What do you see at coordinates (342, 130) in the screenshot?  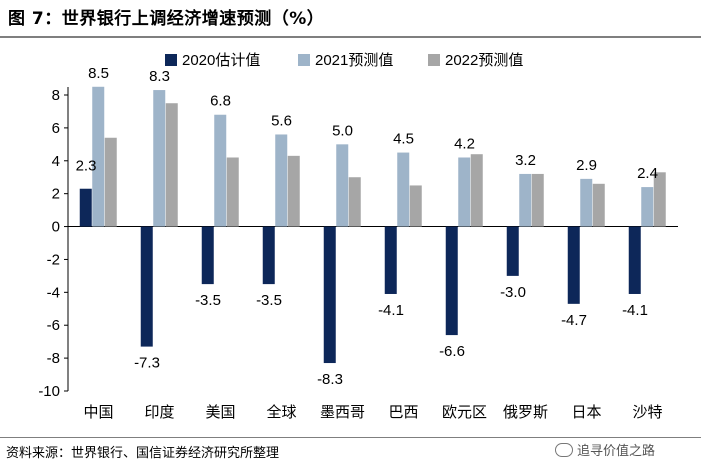 I see `data-label-2021: 5.0` at bounding box center [342, 130].